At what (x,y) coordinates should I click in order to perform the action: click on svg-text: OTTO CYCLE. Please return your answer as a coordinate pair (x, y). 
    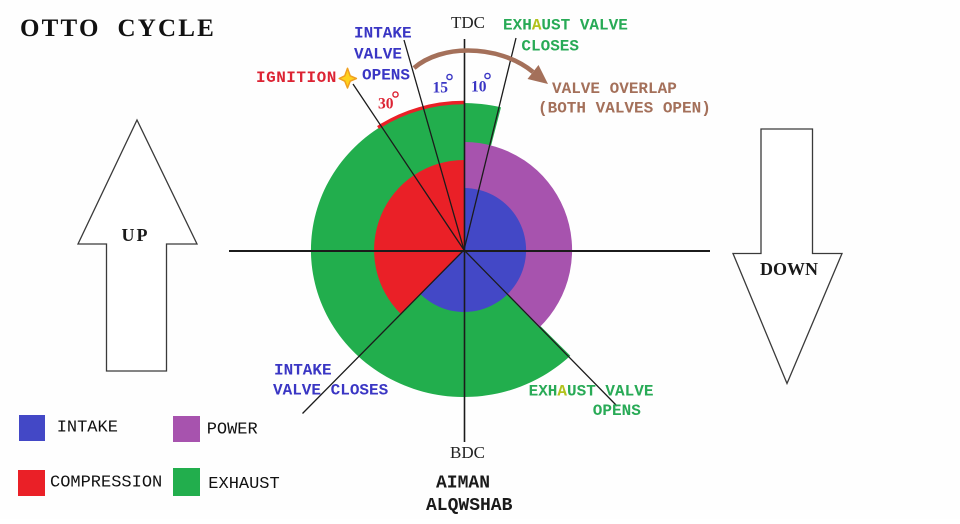
    Looking at the image, I should click on (118, 28).